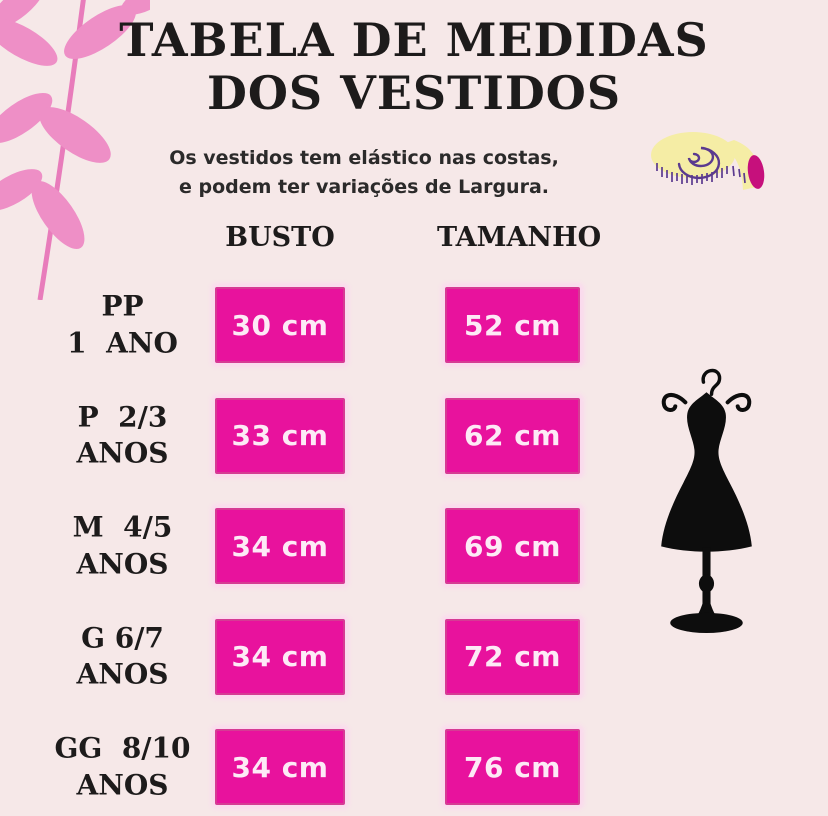 The width and height of the screenshot is (828, 816). I want to click on tamanho-value-box: 72 cm, so click(512, 656).